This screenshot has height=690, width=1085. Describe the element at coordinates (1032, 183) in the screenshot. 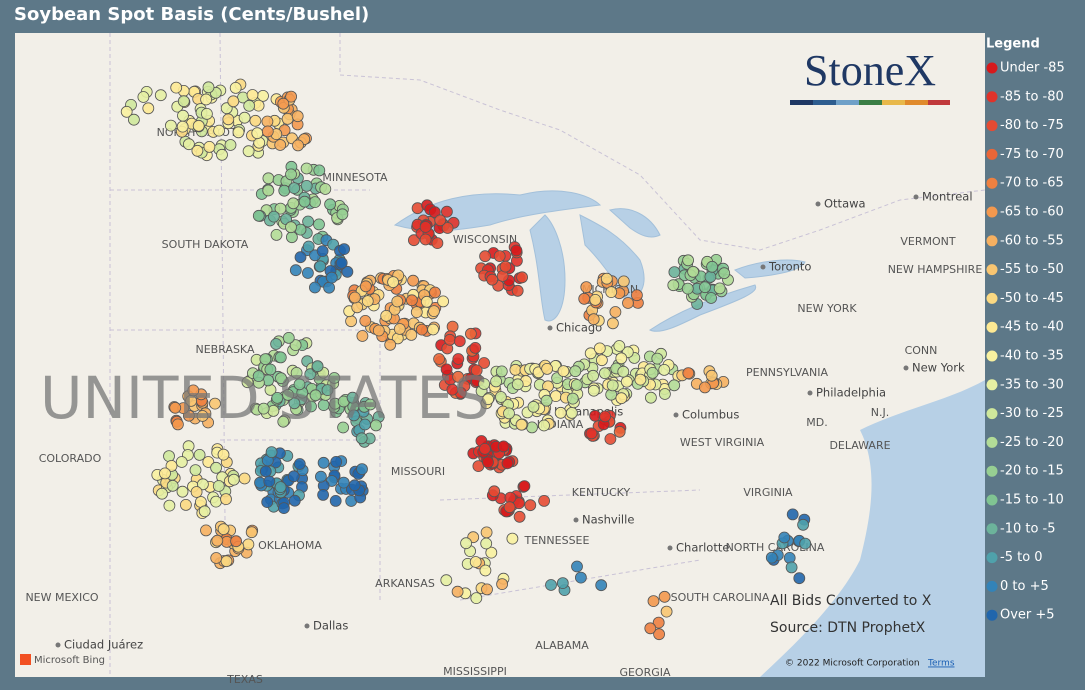

I see `legend-label: -70 to -65` at that location.